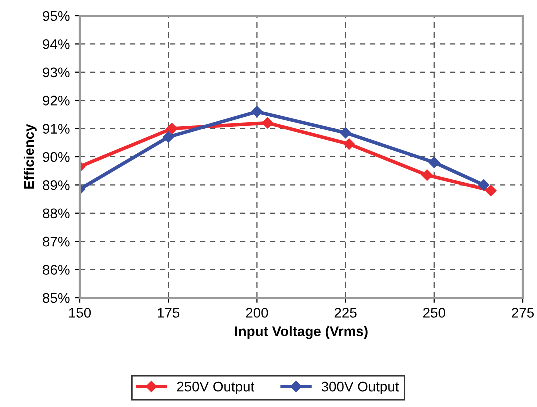  I want to click on y-tick-label: 90%, so click(56, 157).